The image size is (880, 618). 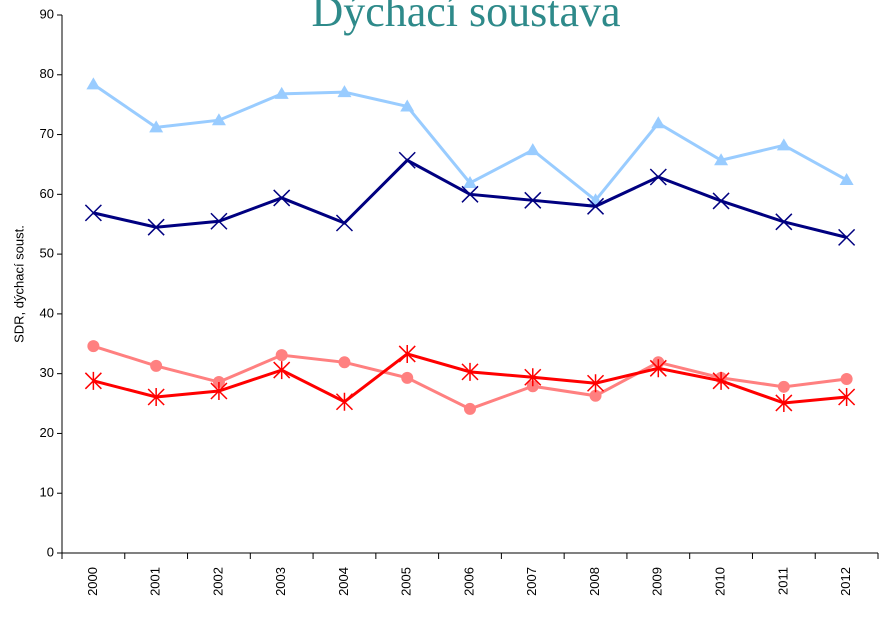 What do you see at coordinates (47, 13) in the screenshot?
I see `y-tick-label: 90` at bounding box center [47, 13].